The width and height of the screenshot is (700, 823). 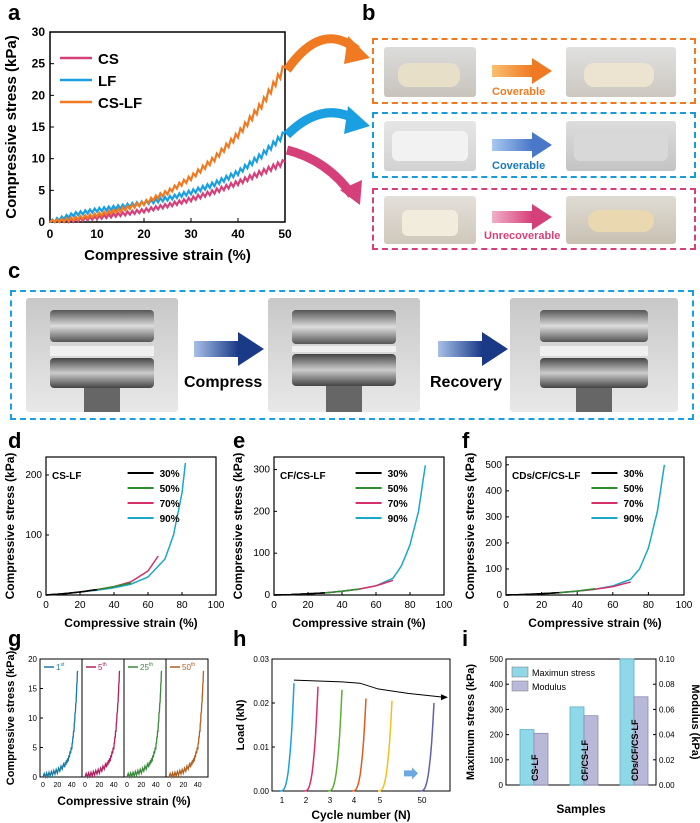 What do you see at coordinates (35, 748) in the screenshot?
I see `y-tick-label: 5` at bounding box center [35, 748].